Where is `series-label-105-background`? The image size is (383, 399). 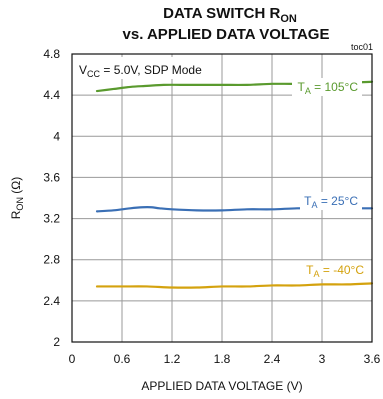
series-label-105-background is located at coordinates (327, 87).